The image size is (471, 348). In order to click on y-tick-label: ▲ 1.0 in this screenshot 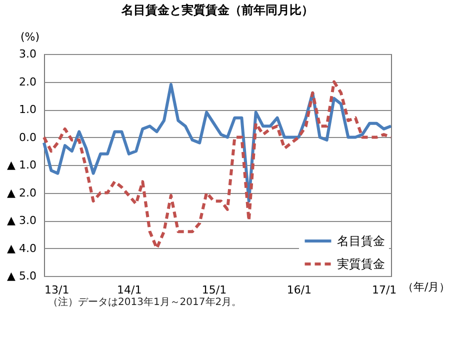, I will do `click(21, 165)`.